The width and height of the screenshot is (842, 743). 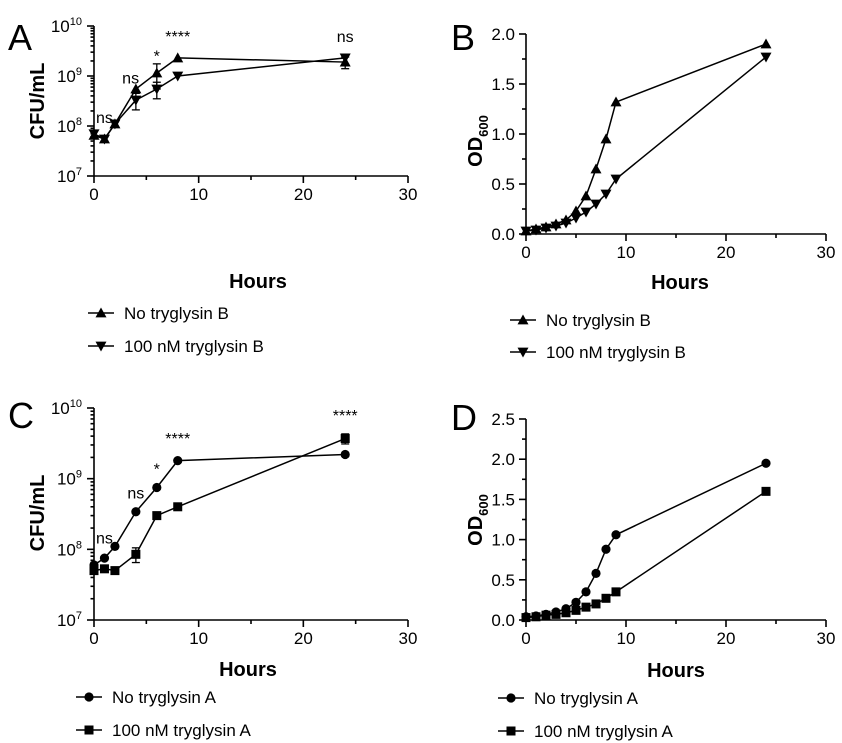 I want to click on panel-letter: D, so click(x=464, y=417).